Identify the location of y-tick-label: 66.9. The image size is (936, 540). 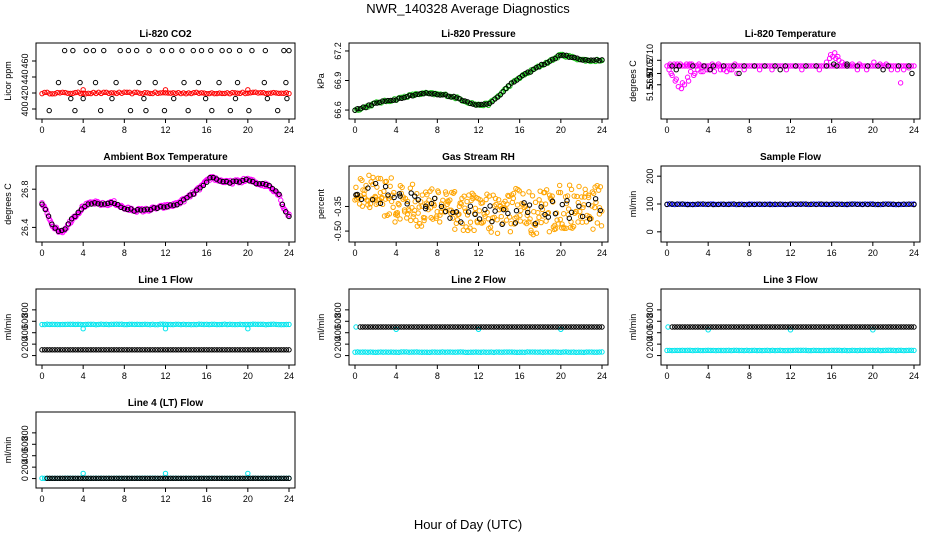
(338, 81).